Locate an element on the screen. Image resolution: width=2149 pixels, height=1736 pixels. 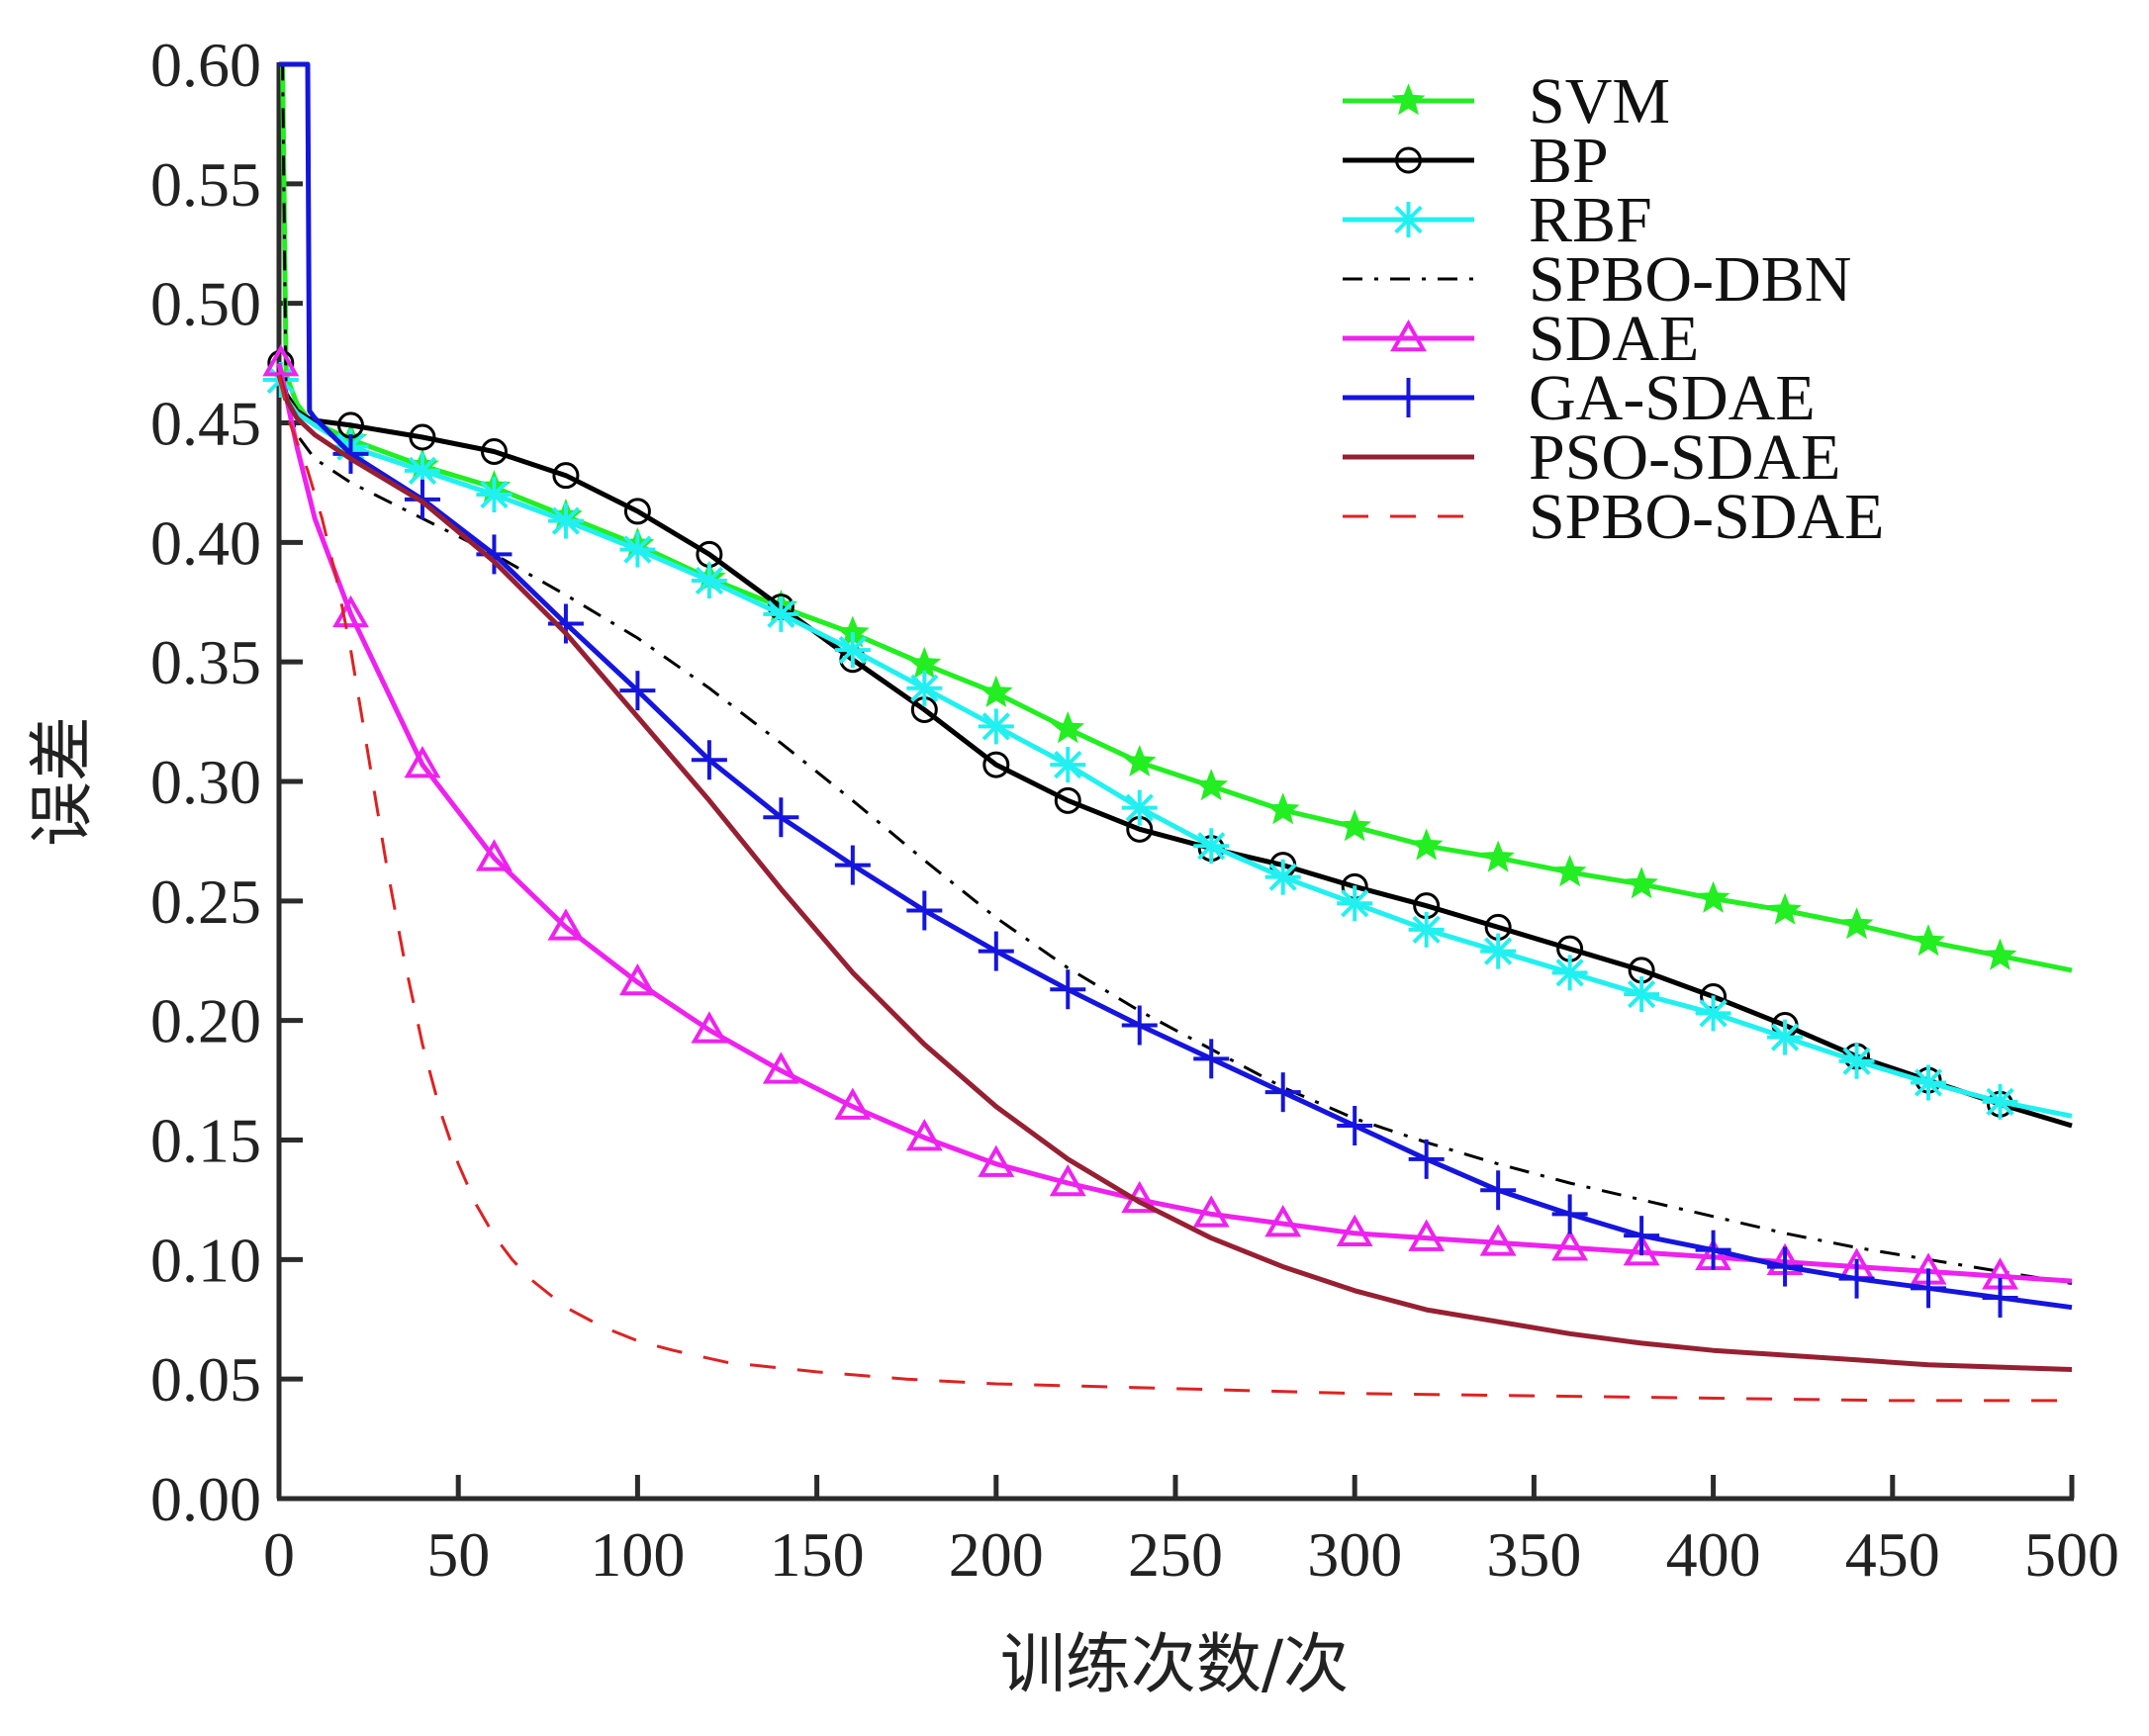
legend-label-ga-sdae: GA-SDAE is located at coordinates (1673, 398).